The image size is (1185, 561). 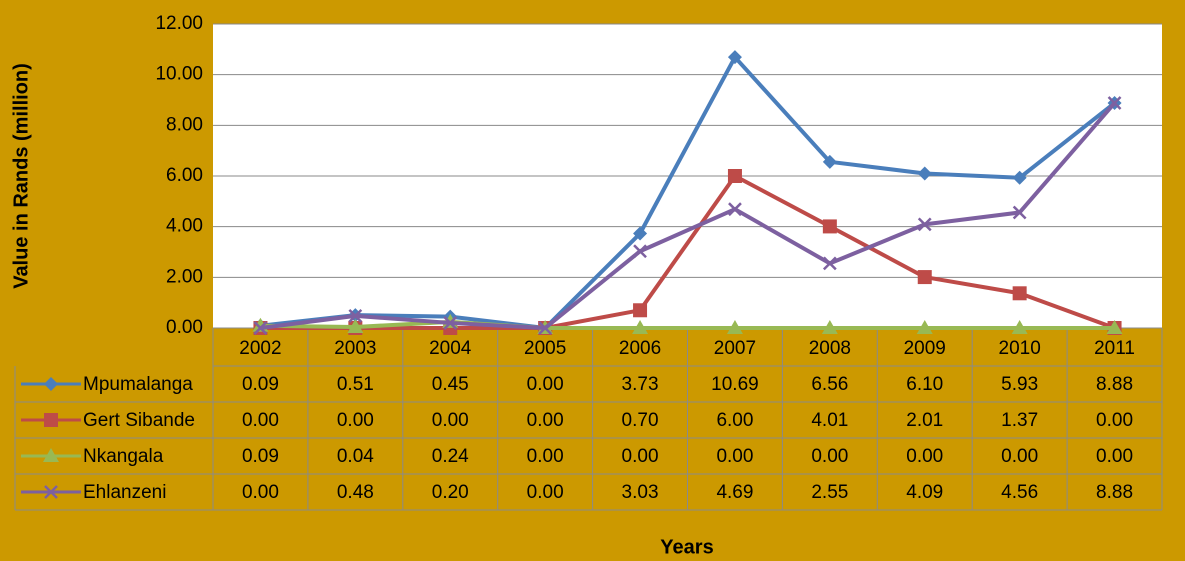 I want to click on x-tick-label: 2004, so click(x=450, y=348).